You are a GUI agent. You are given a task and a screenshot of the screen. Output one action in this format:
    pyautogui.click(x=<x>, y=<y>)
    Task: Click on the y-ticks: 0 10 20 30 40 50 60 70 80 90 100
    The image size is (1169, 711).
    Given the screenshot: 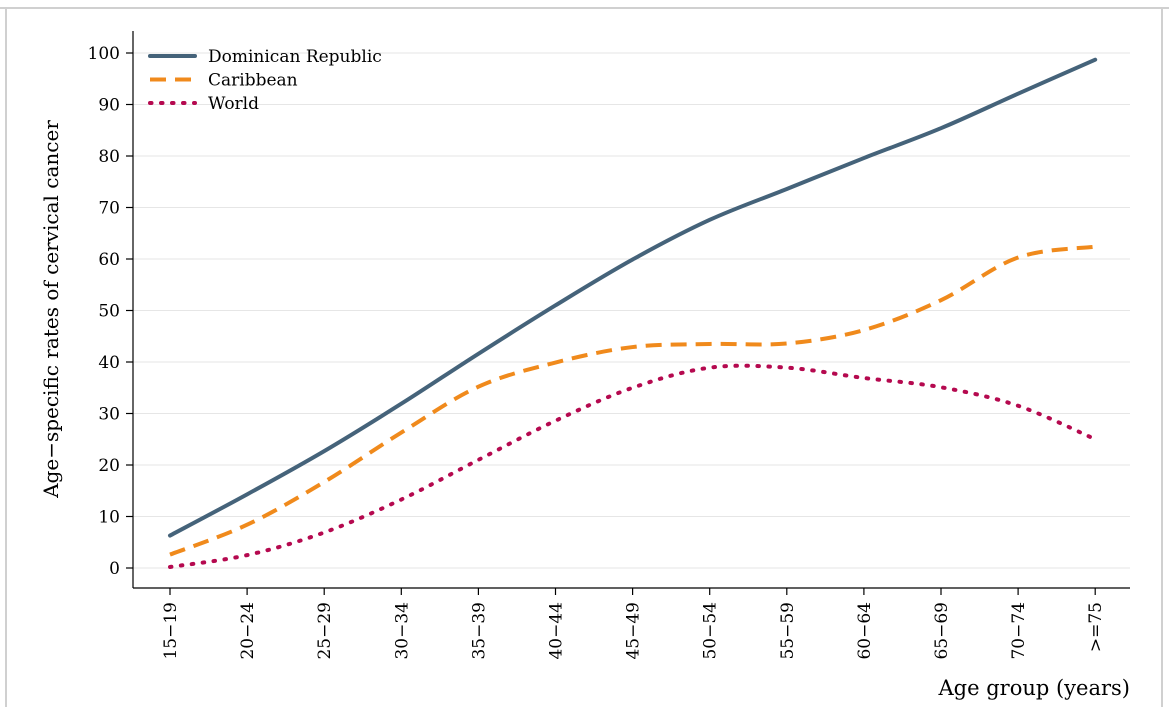 What is the action you would take?
    pyautogui.click(x=110, y=311)
    